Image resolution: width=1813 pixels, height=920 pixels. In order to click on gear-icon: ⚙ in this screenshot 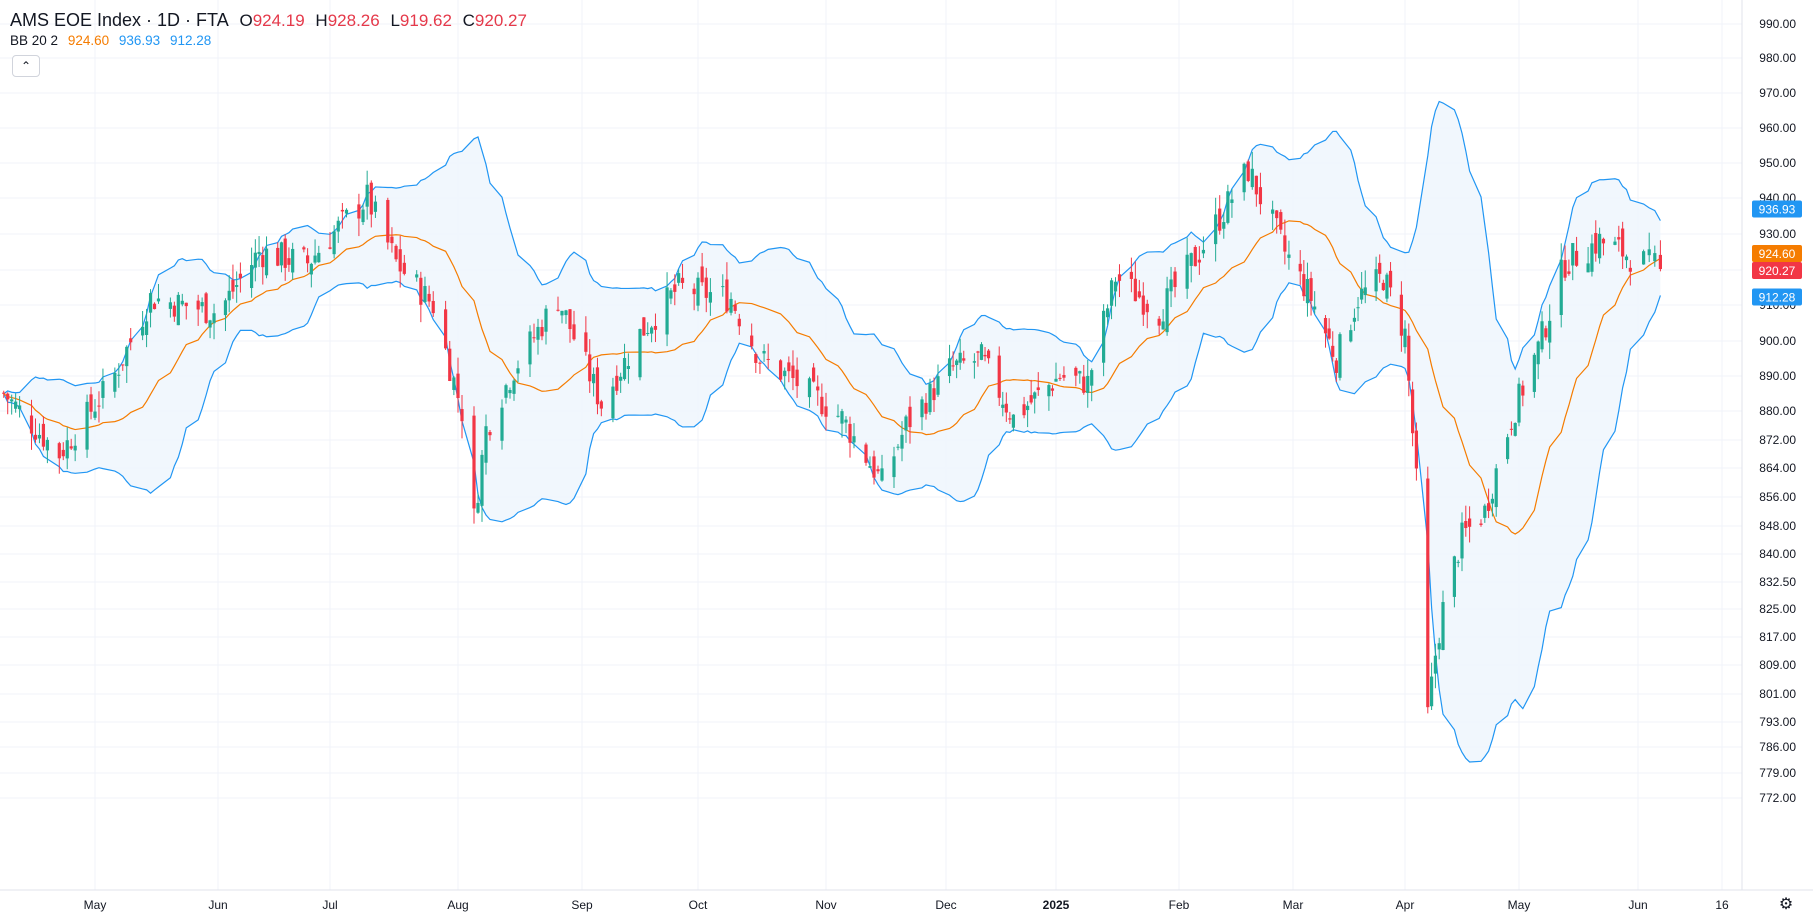, I will do `click(1786, 904)`.